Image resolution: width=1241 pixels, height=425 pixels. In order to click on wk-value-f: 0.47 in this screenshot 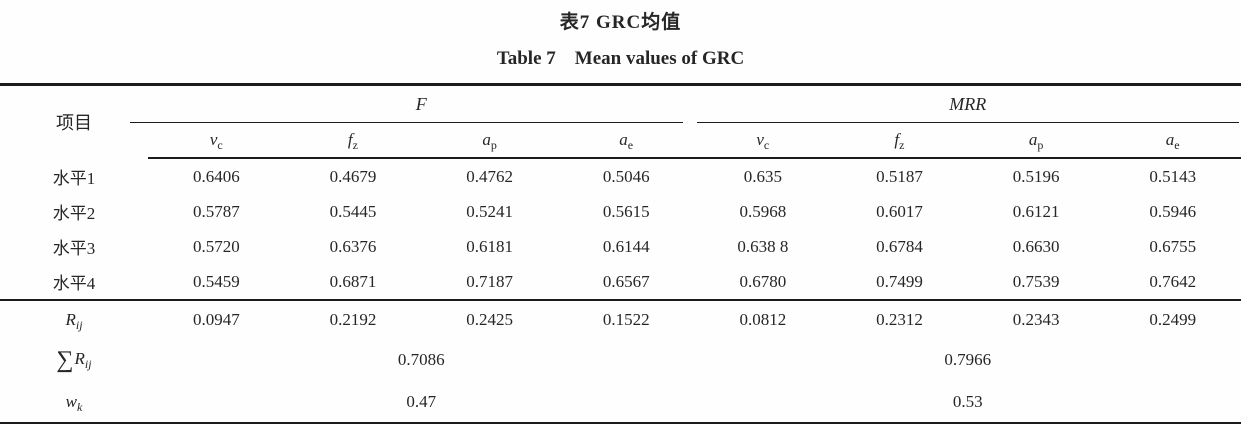, I will do `click(421, 401)`.